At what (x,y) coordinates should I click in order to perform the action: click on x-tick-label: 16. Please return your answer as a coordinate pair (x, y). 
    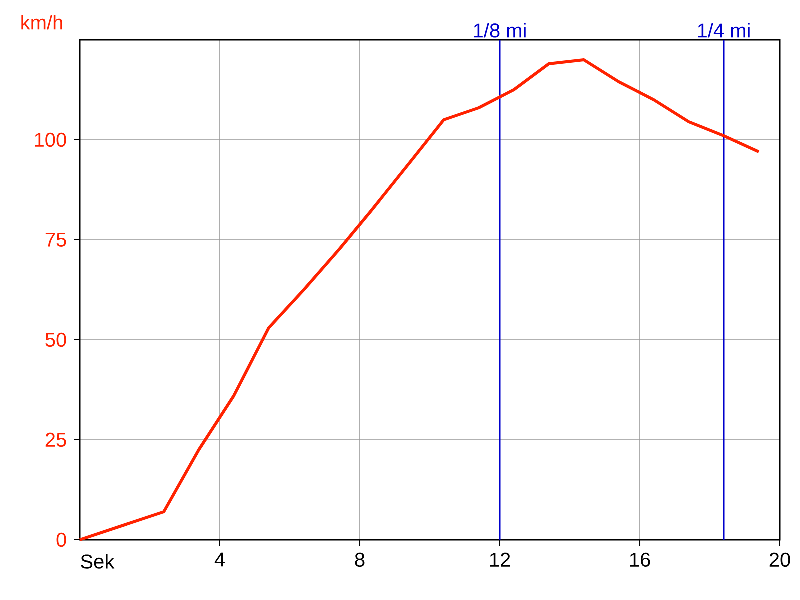
    Looking at the image, I should click on (640, 560).